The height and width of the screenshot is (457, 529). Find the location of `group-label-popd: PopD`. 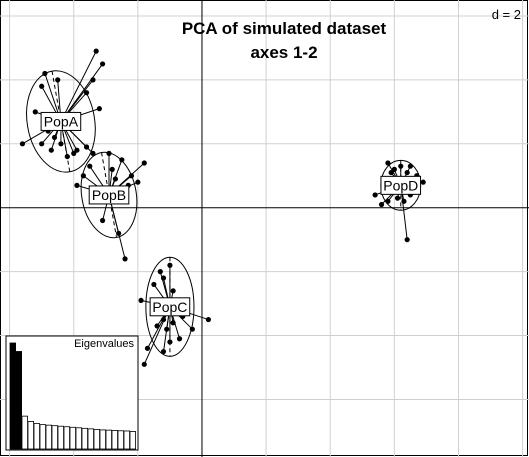

group-label-popd: PopD is located at coordinates (401, 185).